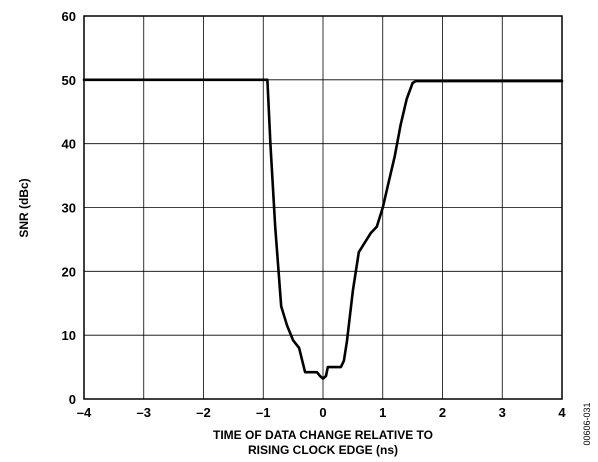 The image size is (598, 462). I want to click on y-tick-label: 20, so click(69, 271).